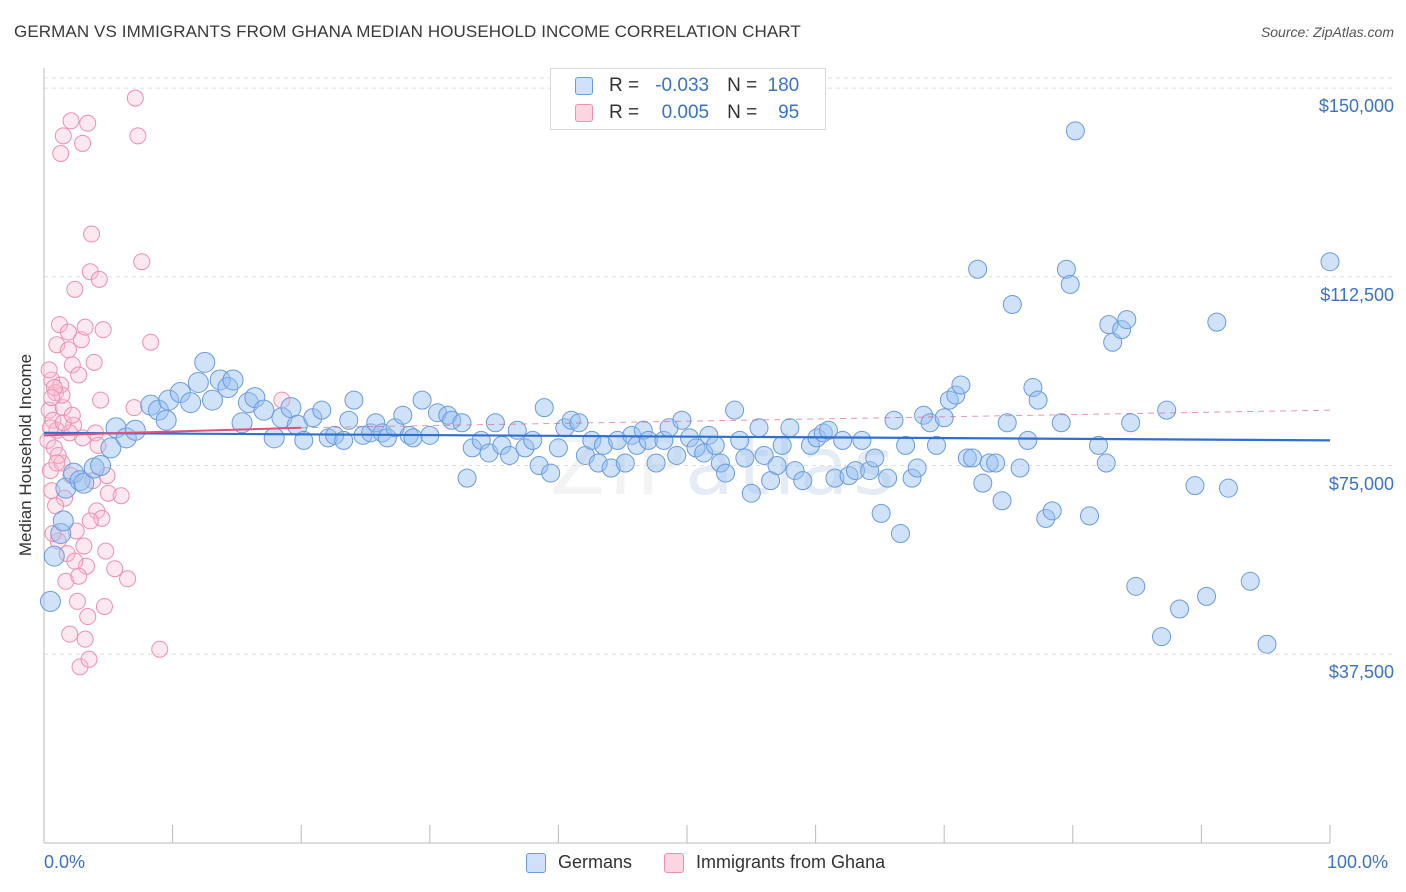 This screenshot has width=1406, height=892. I want to click on x-tick-max: 100.0%, so click(1358, 862).